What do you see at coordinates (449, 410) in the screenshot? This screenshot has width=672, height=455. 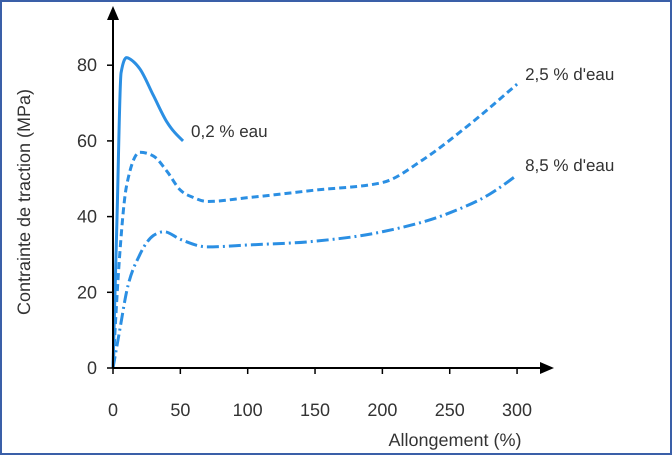 I see `x-tick-label: 250` at bounding box center [449, 410].